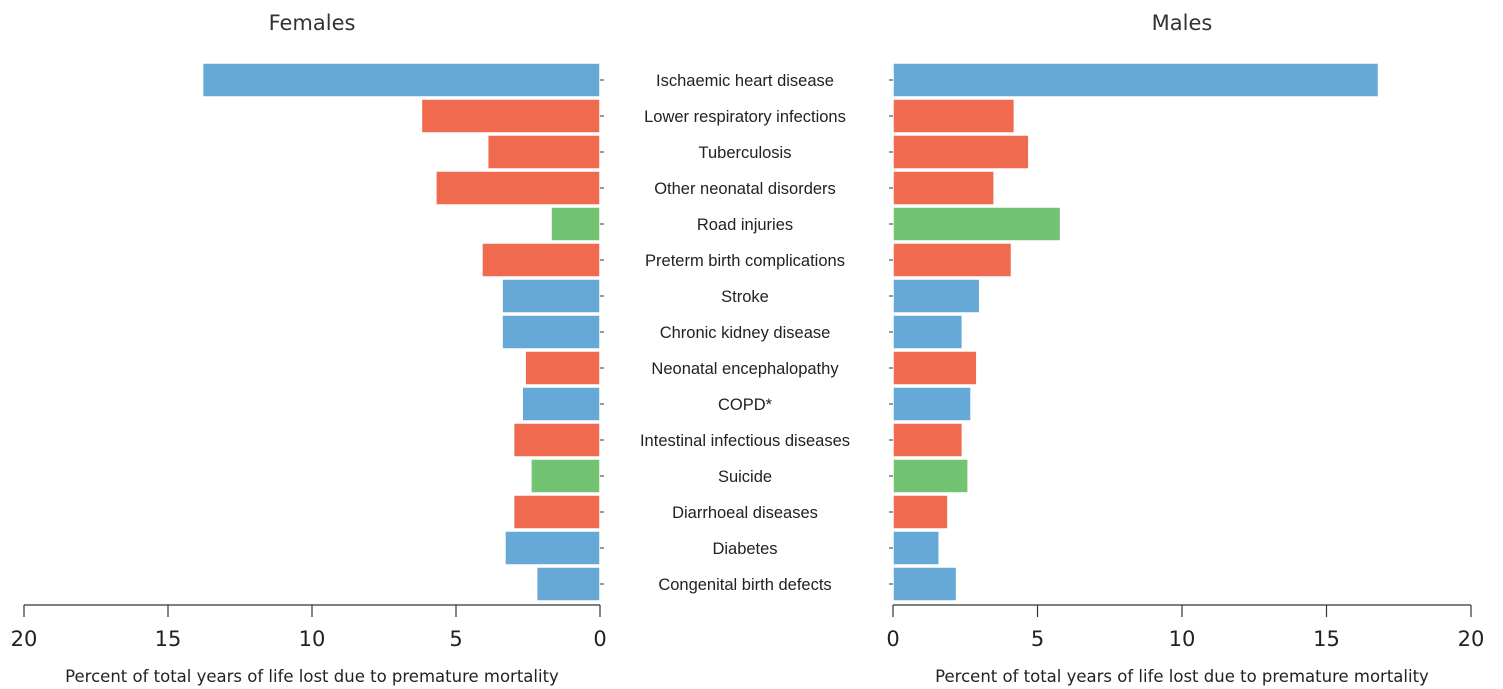 Image resolution: width=1503 pixels, height=689 pixels. What do you see at coordinates (543, 152) in the screenshot?
I see `female-bar-tuberculosis` at bounding box center [543, 152].